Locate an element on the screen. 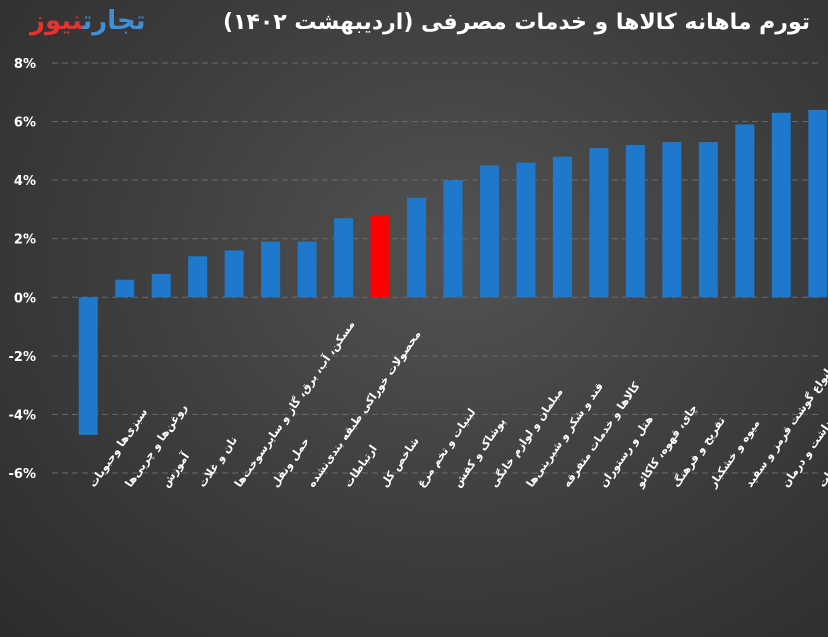 The height and width of the screenshot is (637, 828). y-tick-label: -4% is located at coordinates (22, 415).